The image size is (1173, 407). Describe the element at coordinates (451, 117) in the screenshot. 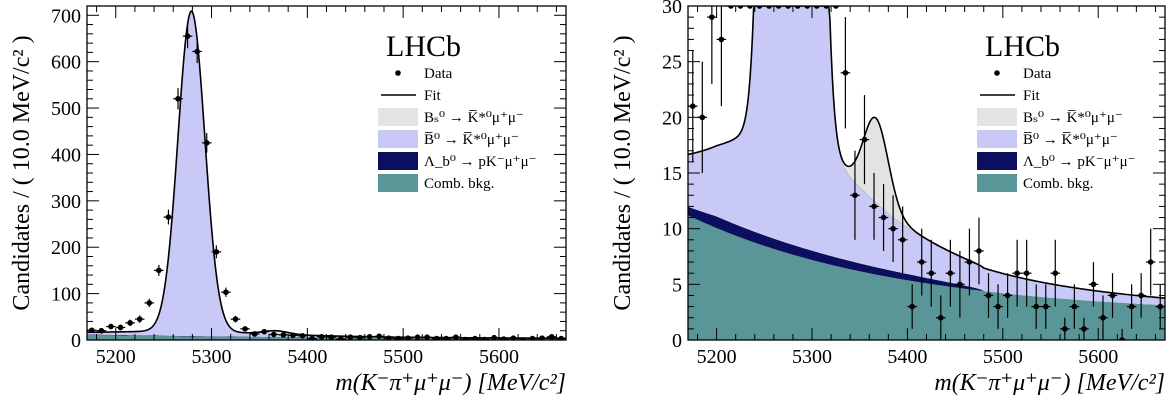

I see `legend-entry: Bₛ⁰ → K̅*⁰μ⁺μ⁻` at that location.